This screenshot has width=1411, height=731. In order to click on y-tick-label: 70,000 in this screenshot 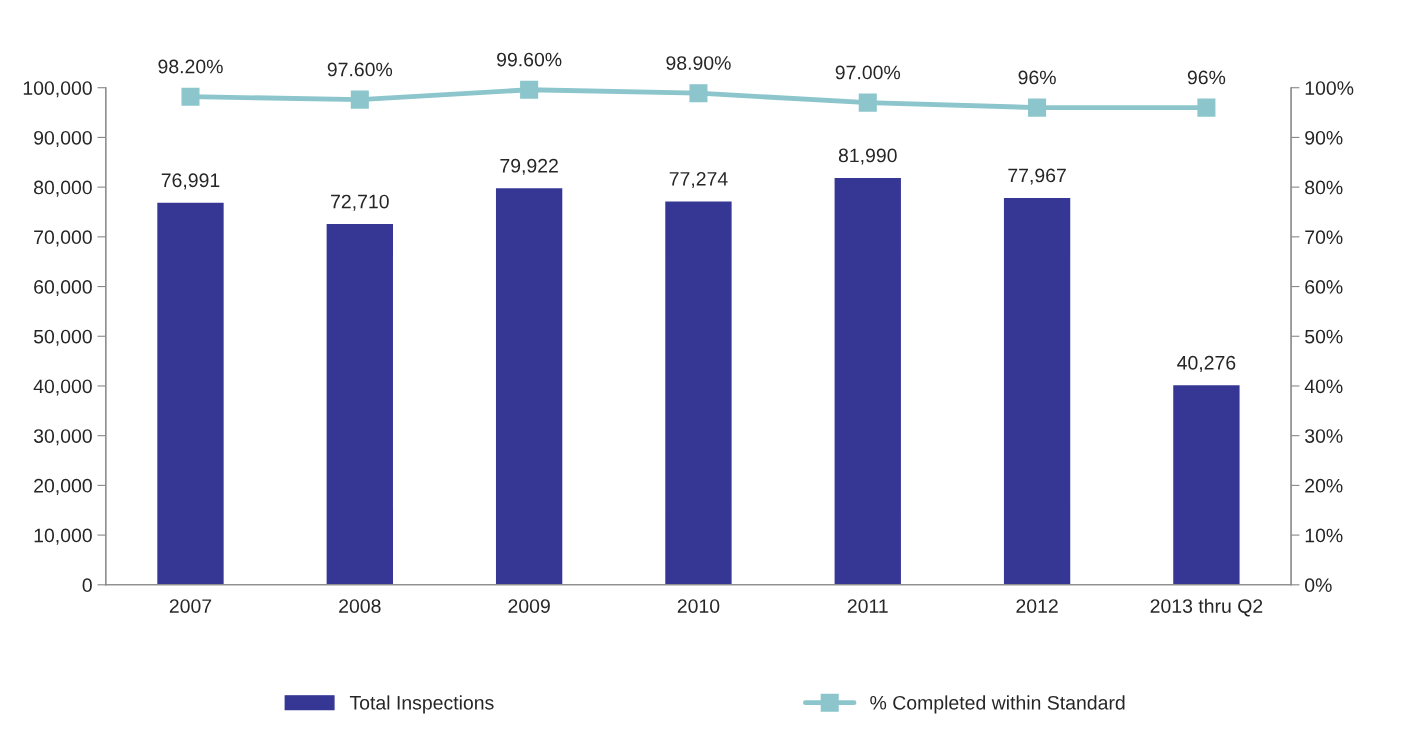, I will do `click(63, 238)`.